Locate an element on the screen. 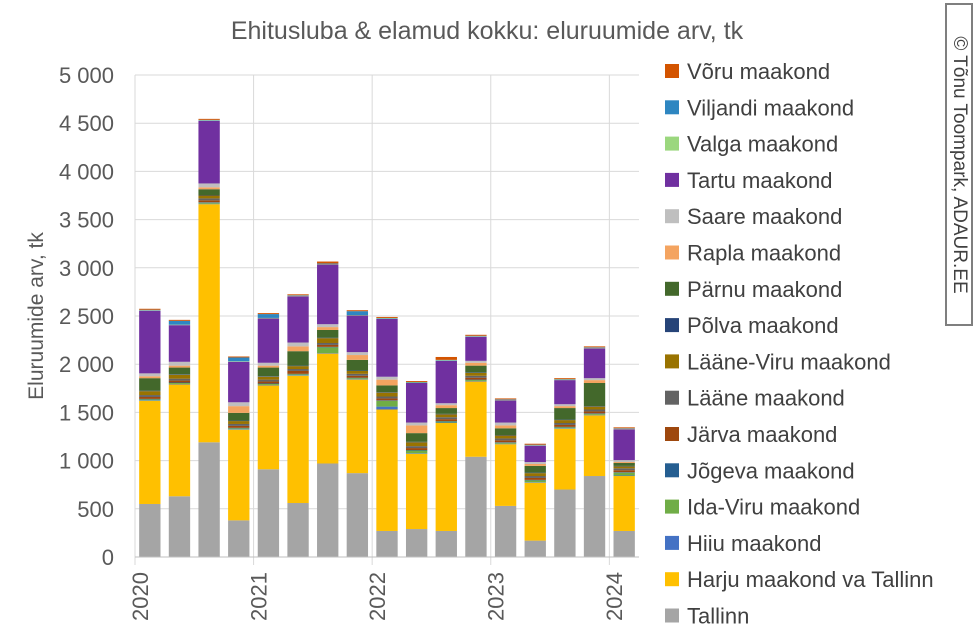 The height and width of the screenshot is (637, 976). x-tick-label: 2023 is located at coordinates (496, 596).